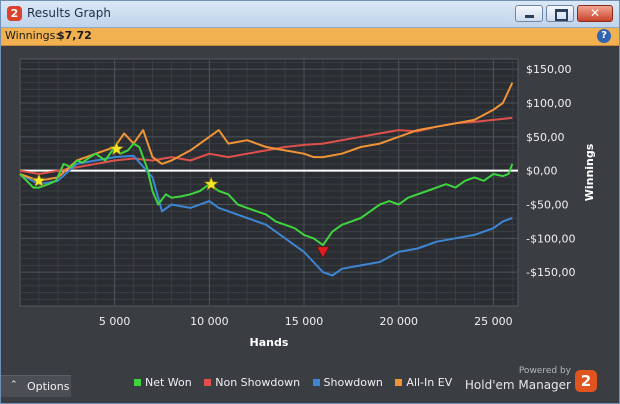 The height and width of the screenshot is (404, 620). What do you see at coordinates (545, 137) in the screenshot?
I see `y-tick-label: $50,00` at bounding box center [545, 137].